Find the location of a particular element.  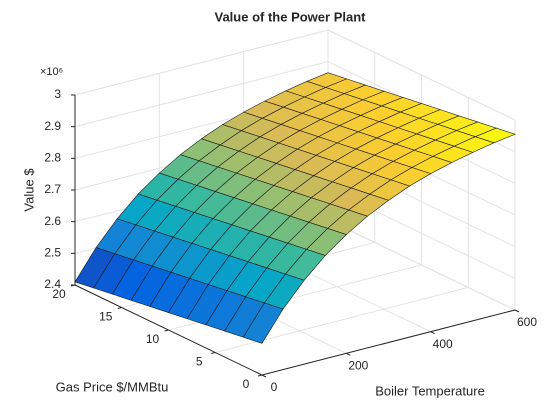

y-tick-label: 5 is located at coordinates (199, 362).